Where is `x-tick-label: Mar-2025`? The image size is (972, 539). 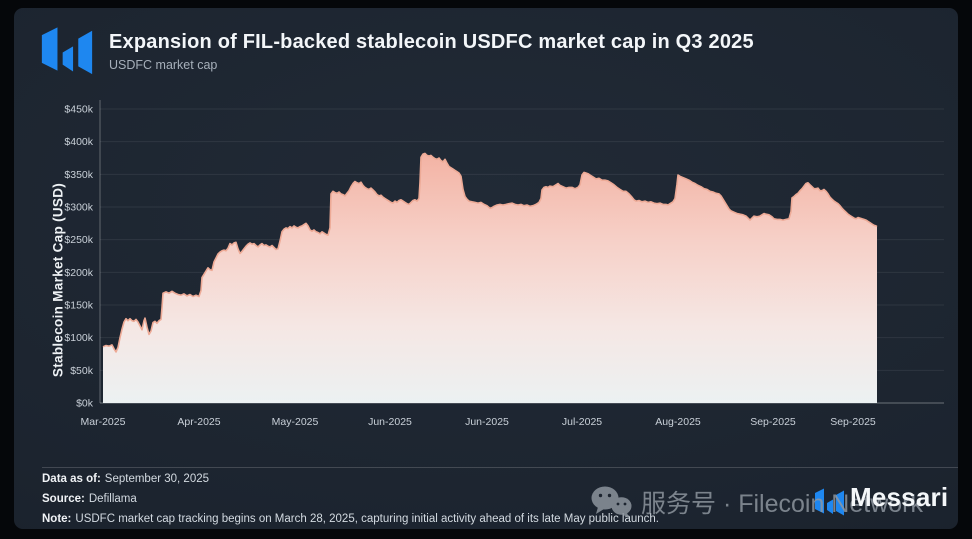 x-tick-label: Mar-2025 is located at coordinates (103, 422).